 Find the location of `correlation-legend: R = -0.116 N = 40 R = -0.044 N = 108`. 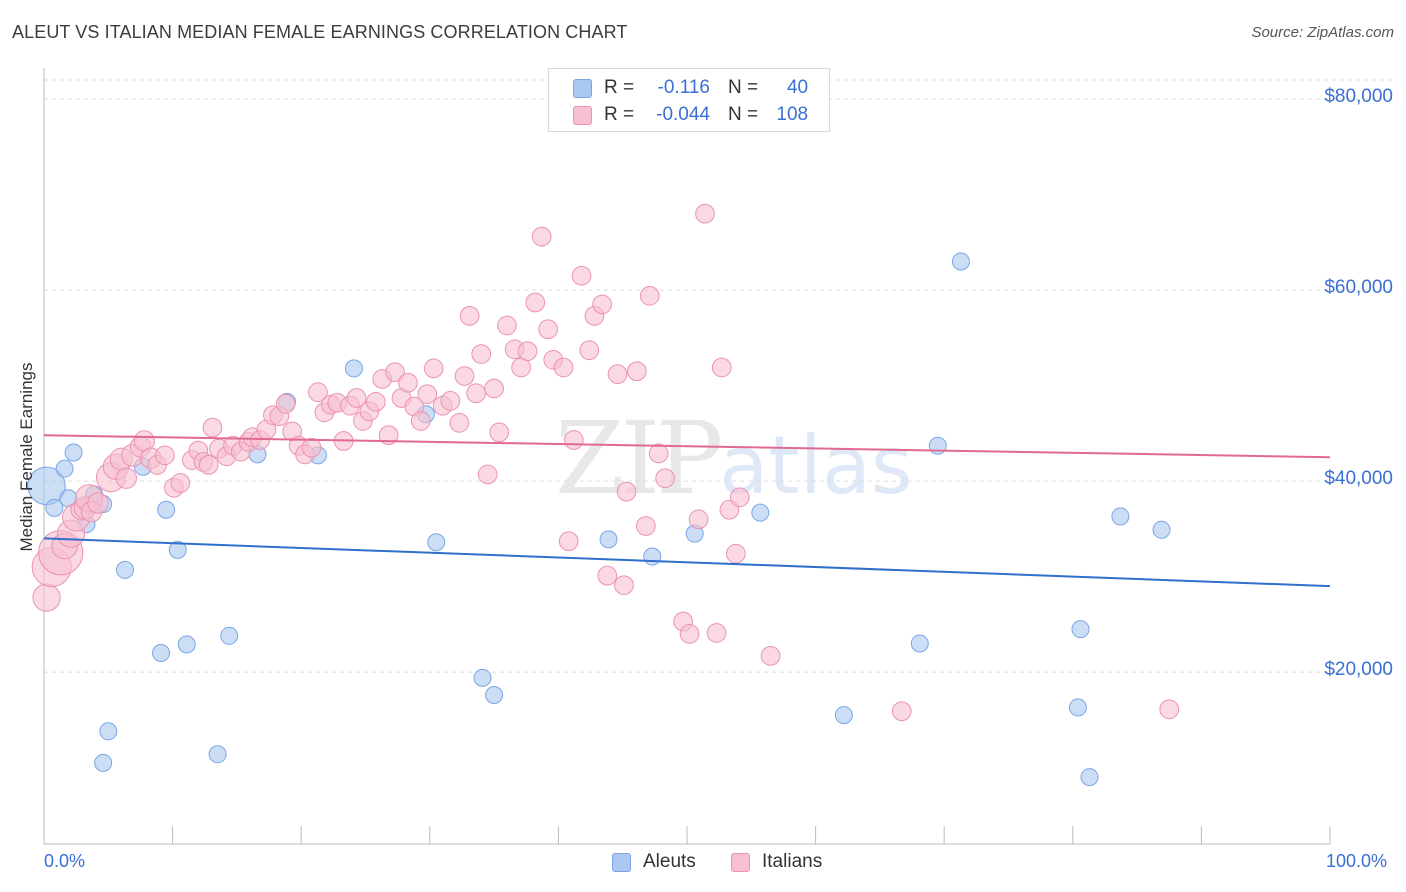

correlation-legend: R = -0.116 N = 40 R = -0.044 N = 108 is located at coordinates (689, 100).